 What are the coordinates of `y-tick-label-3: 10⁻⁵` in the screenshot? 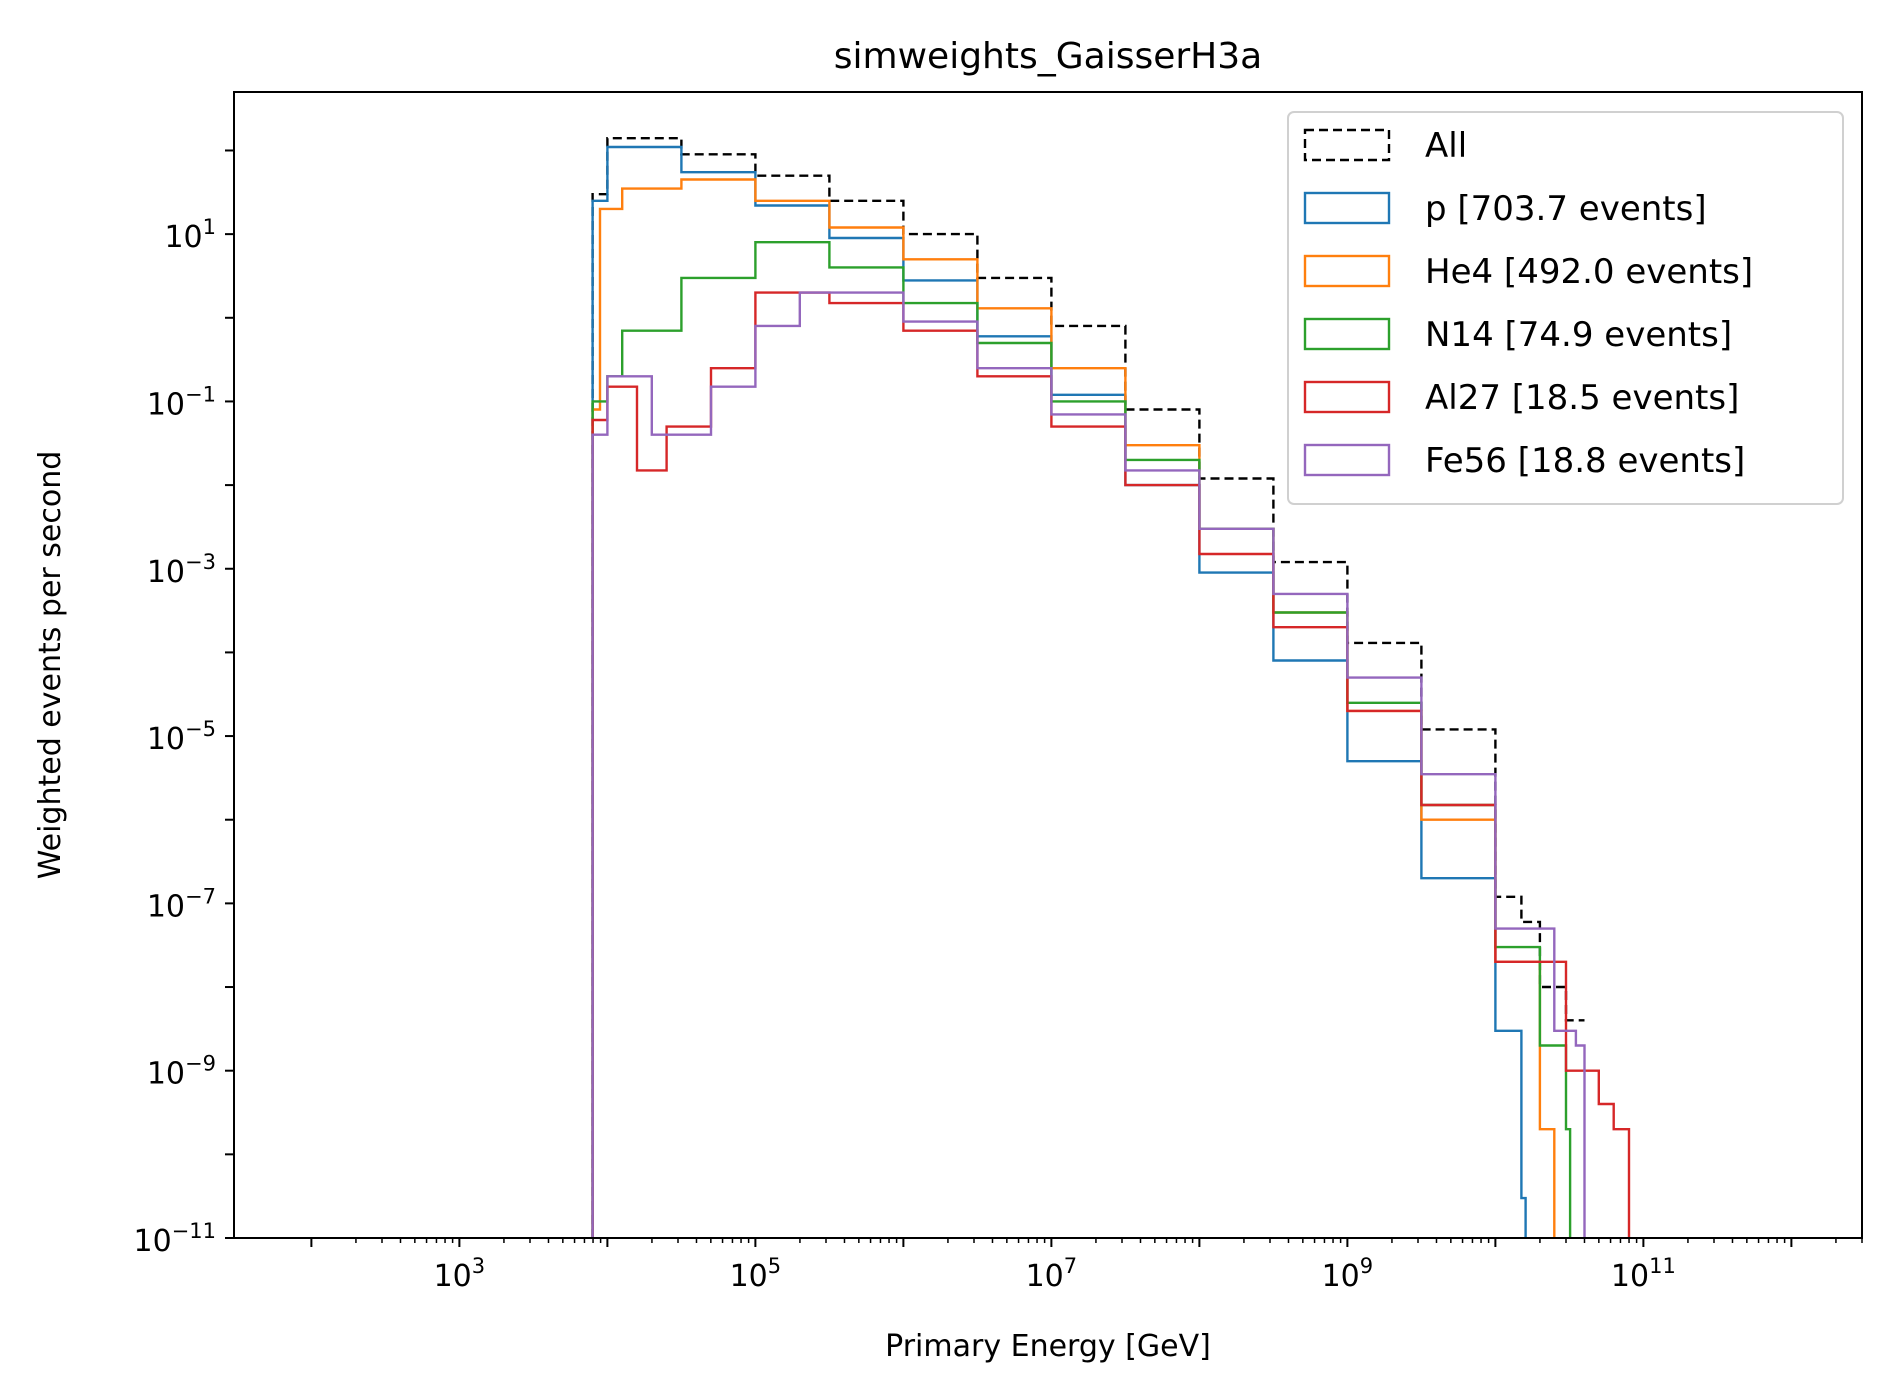 It's located at (181, 737).